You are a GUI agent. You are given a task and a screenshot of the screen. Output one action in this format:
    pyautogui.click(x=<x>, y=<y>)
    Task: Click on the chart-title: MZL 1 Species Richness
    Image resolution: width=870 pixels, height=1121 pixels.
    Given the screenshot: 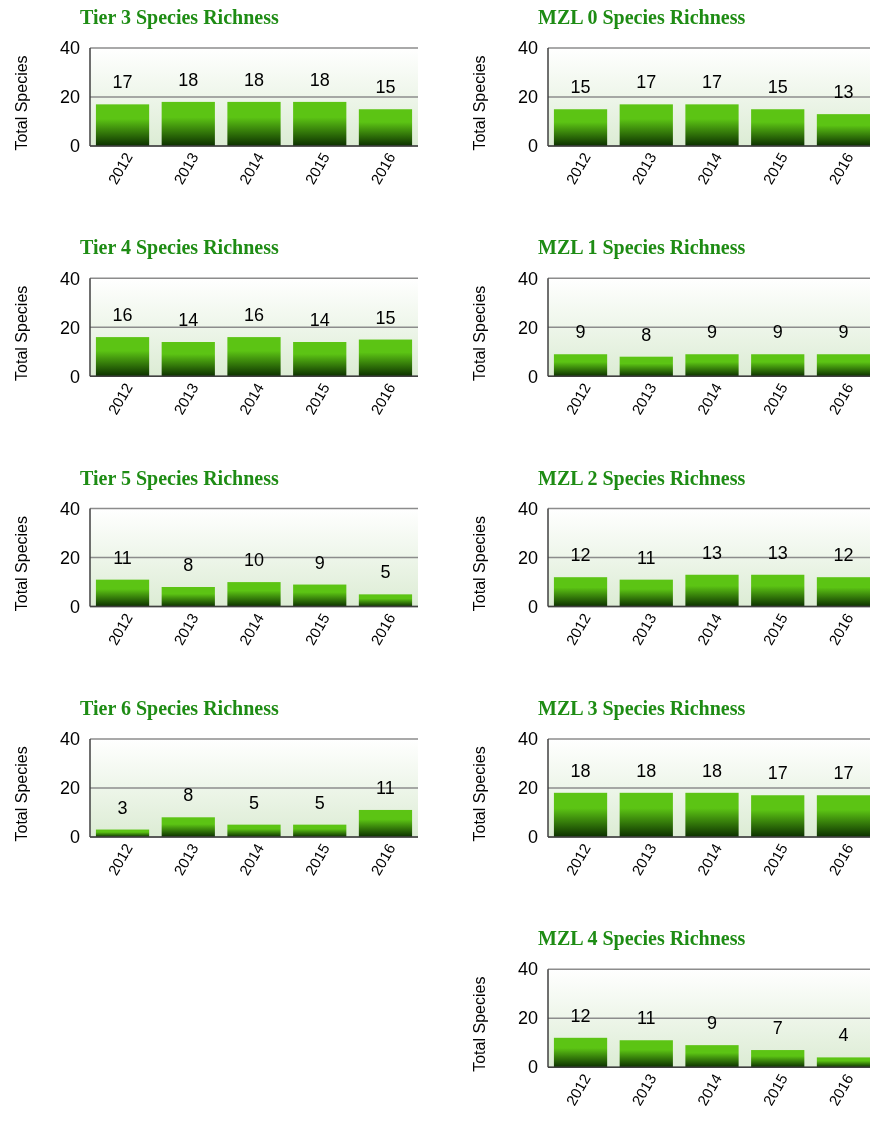 What is the action you would take?
    pyautogui.click(x=642, y=248)
    